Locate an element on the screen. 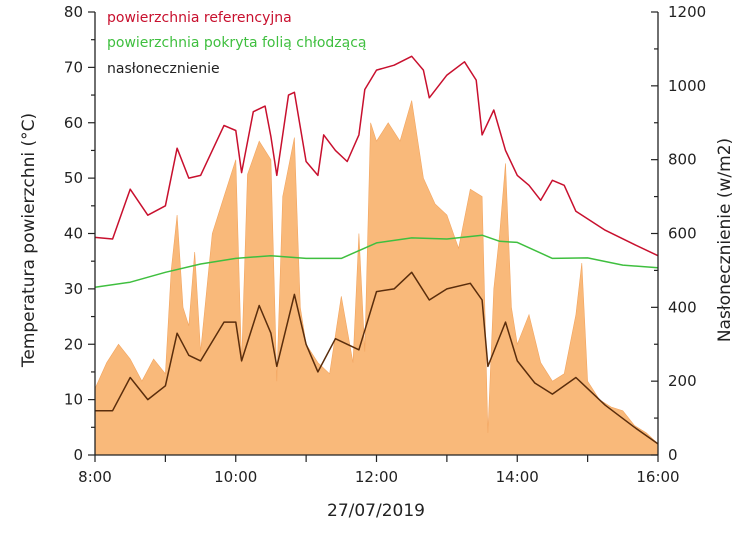 This screenshot has height=537, width=747. x-tick-label: 16:00 is located at coordinates (657, 477).